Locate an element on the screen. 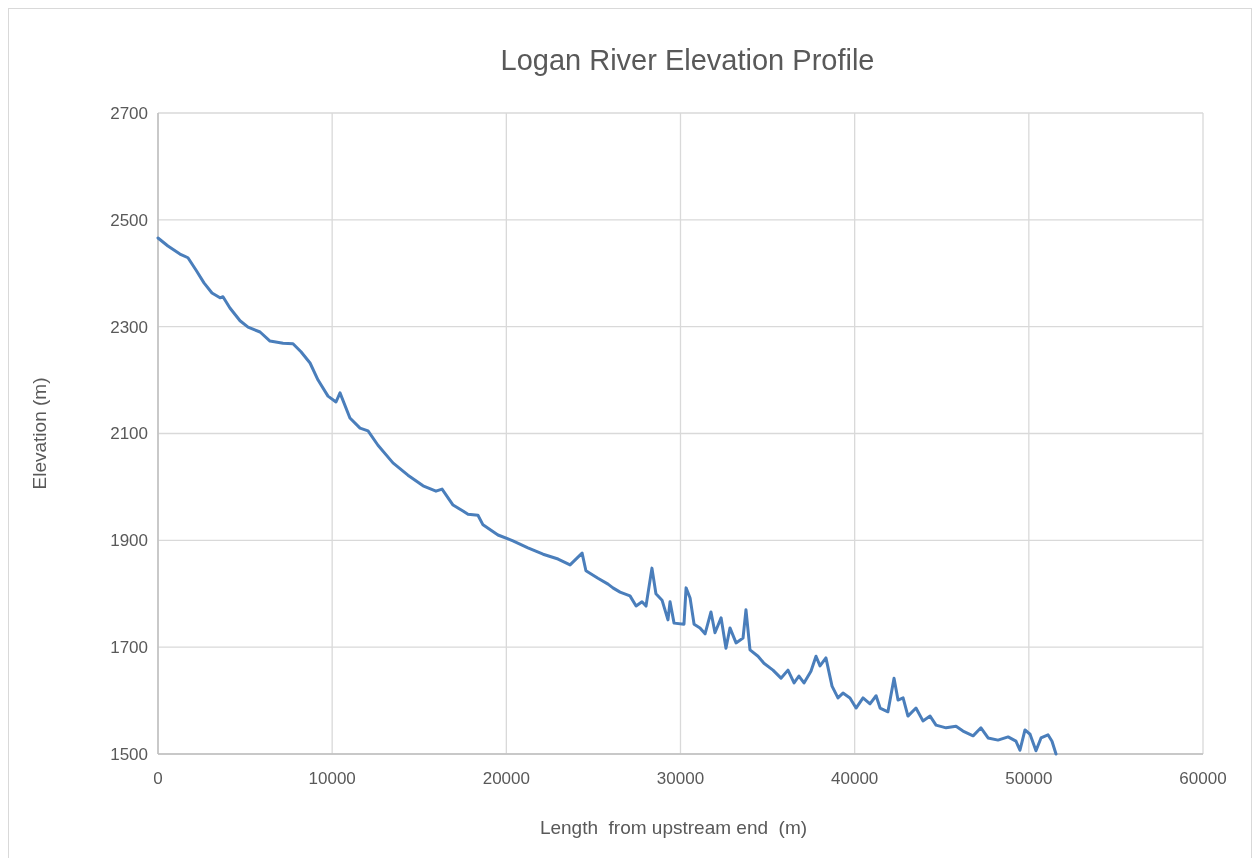  x-tick-label: 0 is located at coordinates (158, 778).